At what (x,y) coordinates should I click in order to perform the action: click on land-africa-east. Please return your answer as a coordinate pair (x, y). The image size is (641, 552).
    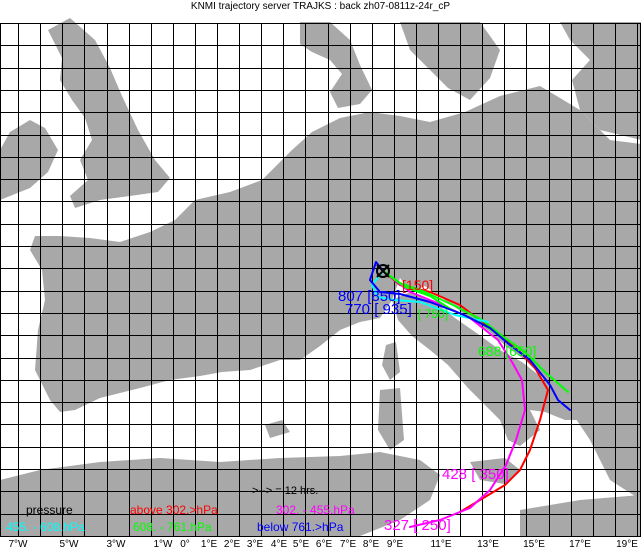
    Looking at the image, I should click on (580, 515).